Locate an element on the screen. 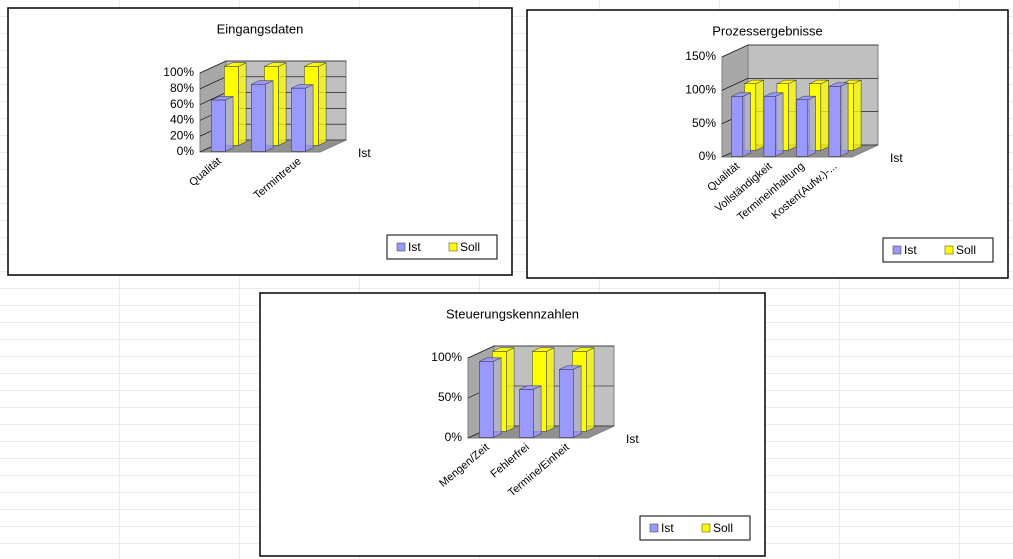 This screenshot has width=1013, height=559. chart-title: Prozessergebnisse is located at coordinates (767, 30).